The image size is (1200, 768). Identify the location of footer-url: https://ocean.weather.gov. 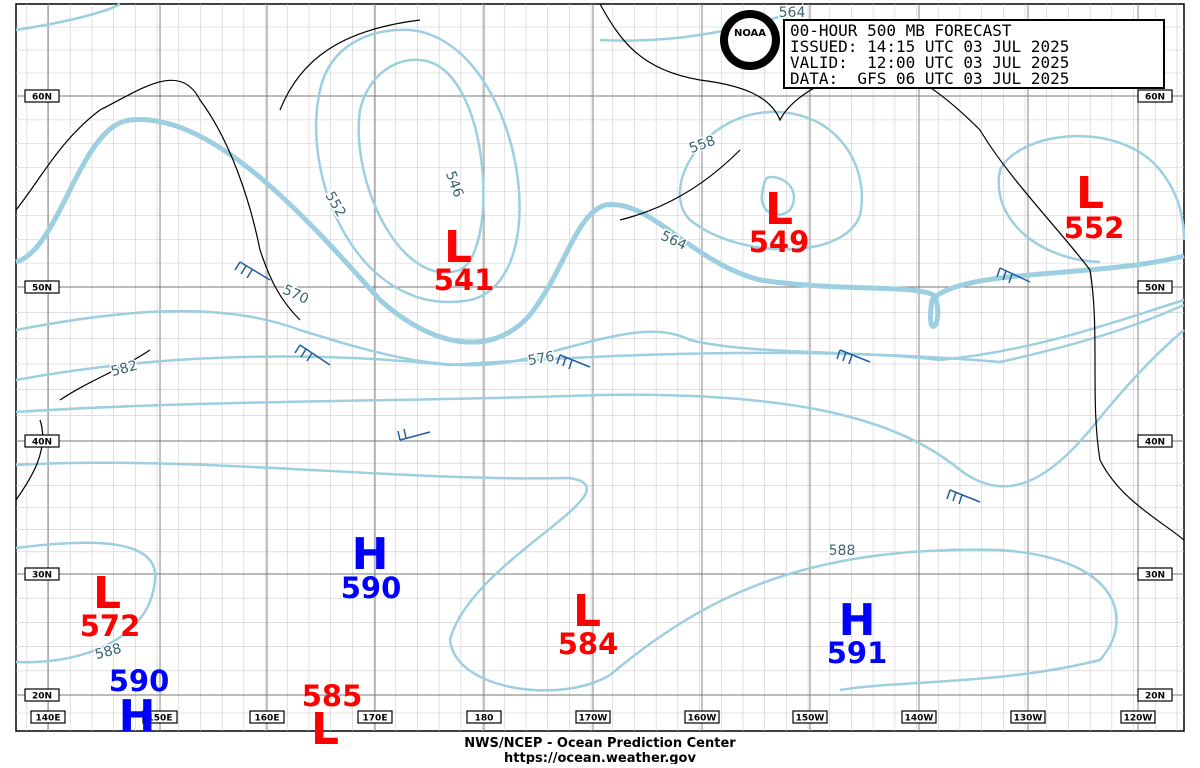
(600, 757).